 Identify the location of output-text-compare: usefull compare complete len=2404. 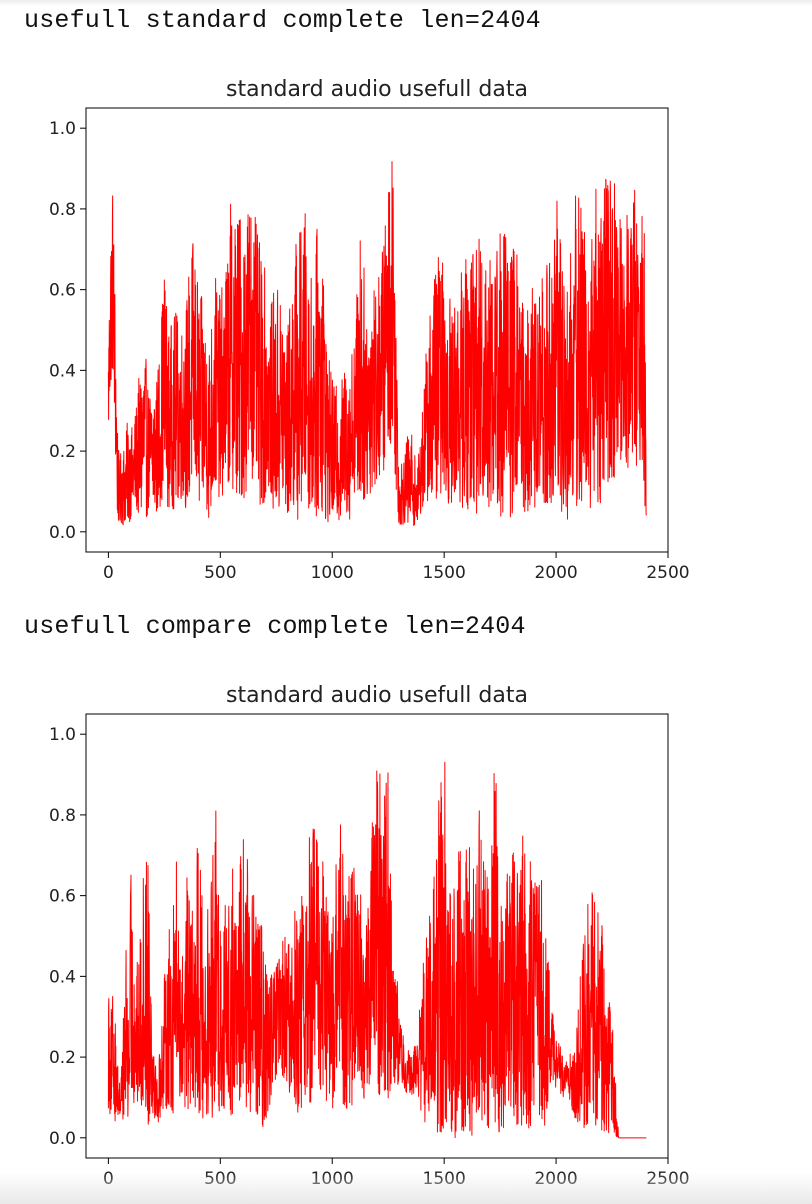
(275, 626).